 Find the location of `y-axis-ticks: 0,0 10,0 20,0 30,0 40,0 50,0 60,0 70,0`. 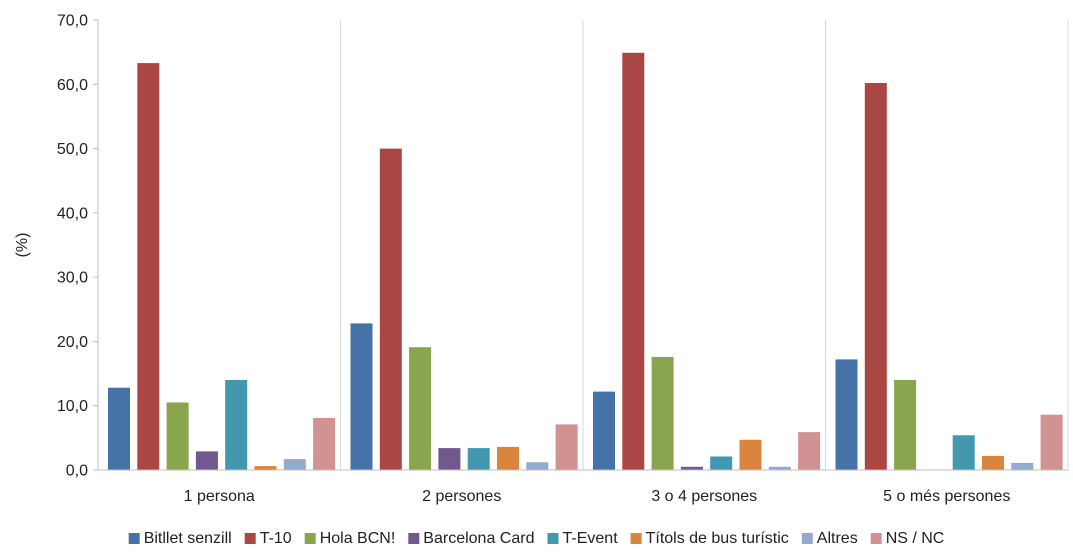

y-axis-ticks: 0,0 10,0 20,0 30,0 40,0 50,0 60,0 70,0 is located at coordinates (77, 246).